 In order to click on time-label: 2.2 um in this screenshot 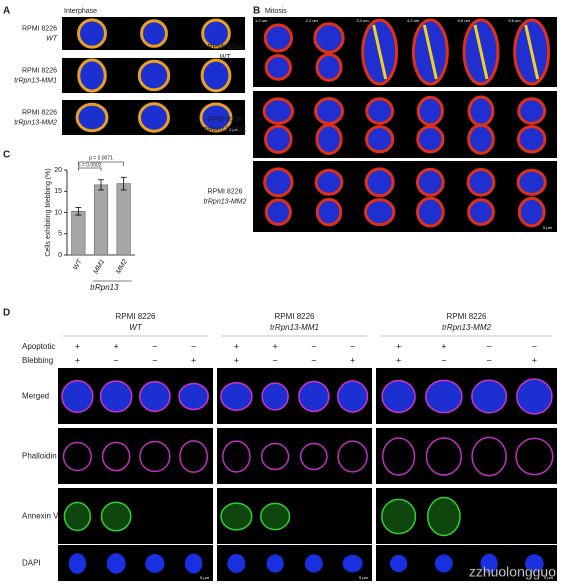, I will do `click(312, 20)`.